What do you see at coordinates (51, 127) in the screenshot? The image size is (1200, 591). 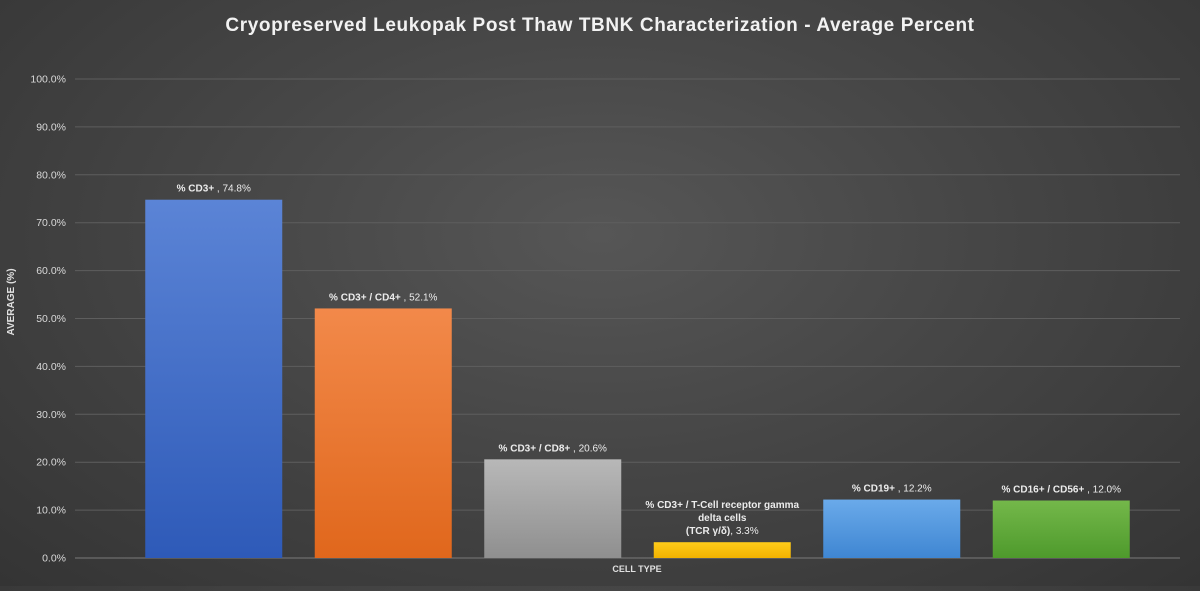 I see `y-tick-label: 90.0%` at bounding box center [51, 127].